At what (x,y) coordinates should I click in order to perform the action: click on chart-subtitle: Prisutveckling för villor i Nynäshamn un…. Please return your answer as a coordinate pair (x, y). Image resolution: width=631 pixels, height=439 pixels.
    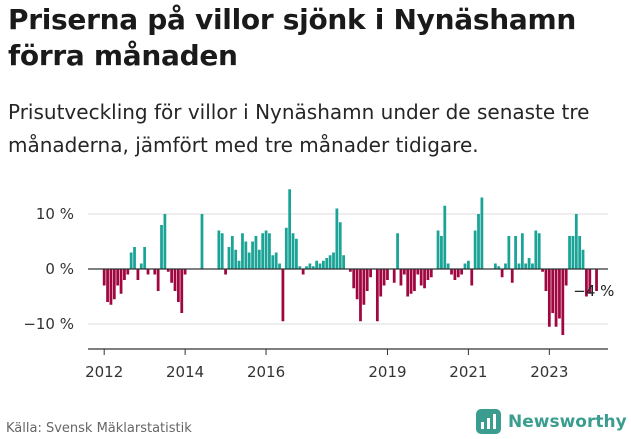
    Looking at the image, I should click on (299, 128).